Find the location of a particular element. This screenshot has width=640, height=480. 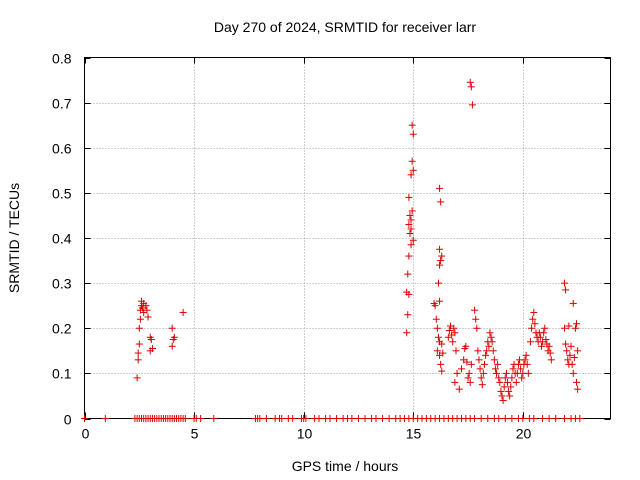

y-tick-label: 0.7 is located at coordinates (62, 104).